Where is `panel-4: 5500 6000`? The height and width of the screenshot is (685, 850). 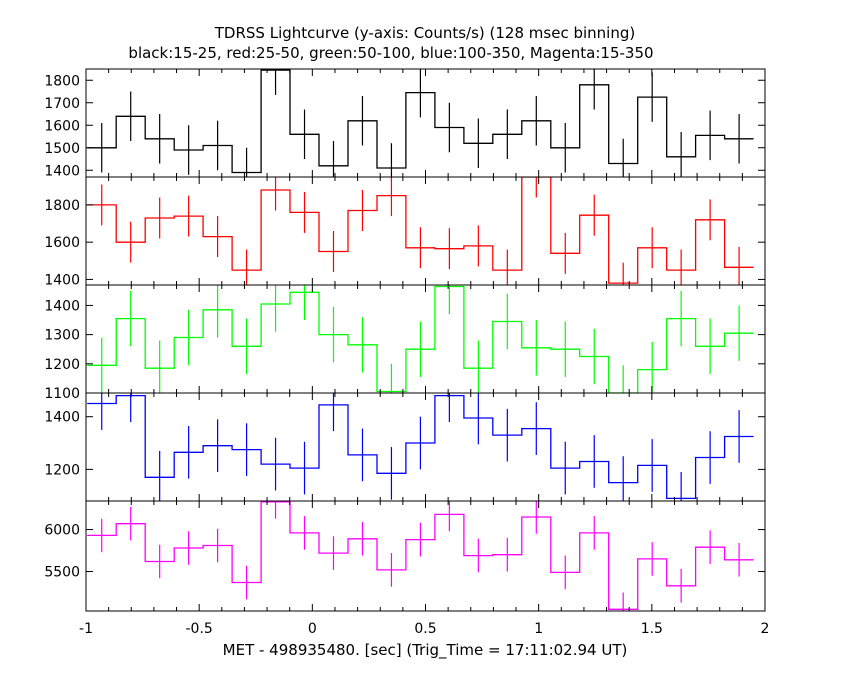
panel-4: 5500 6000 is located at coordinates (405, 556).